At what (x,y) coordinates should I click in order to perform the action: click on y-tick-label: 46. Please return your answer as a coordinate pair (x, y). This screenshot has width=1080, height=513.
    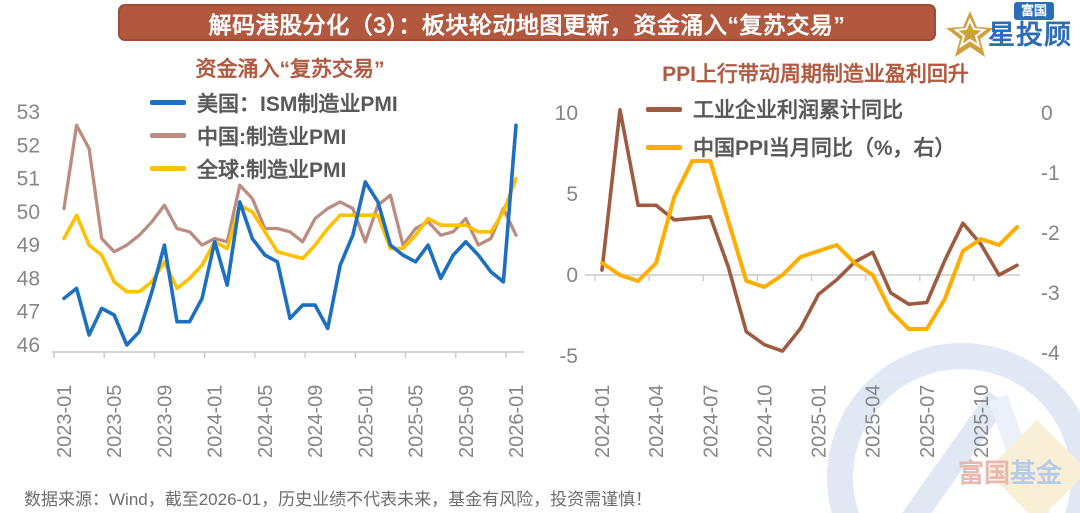
    Looking at the image, I should click on (28, 345).